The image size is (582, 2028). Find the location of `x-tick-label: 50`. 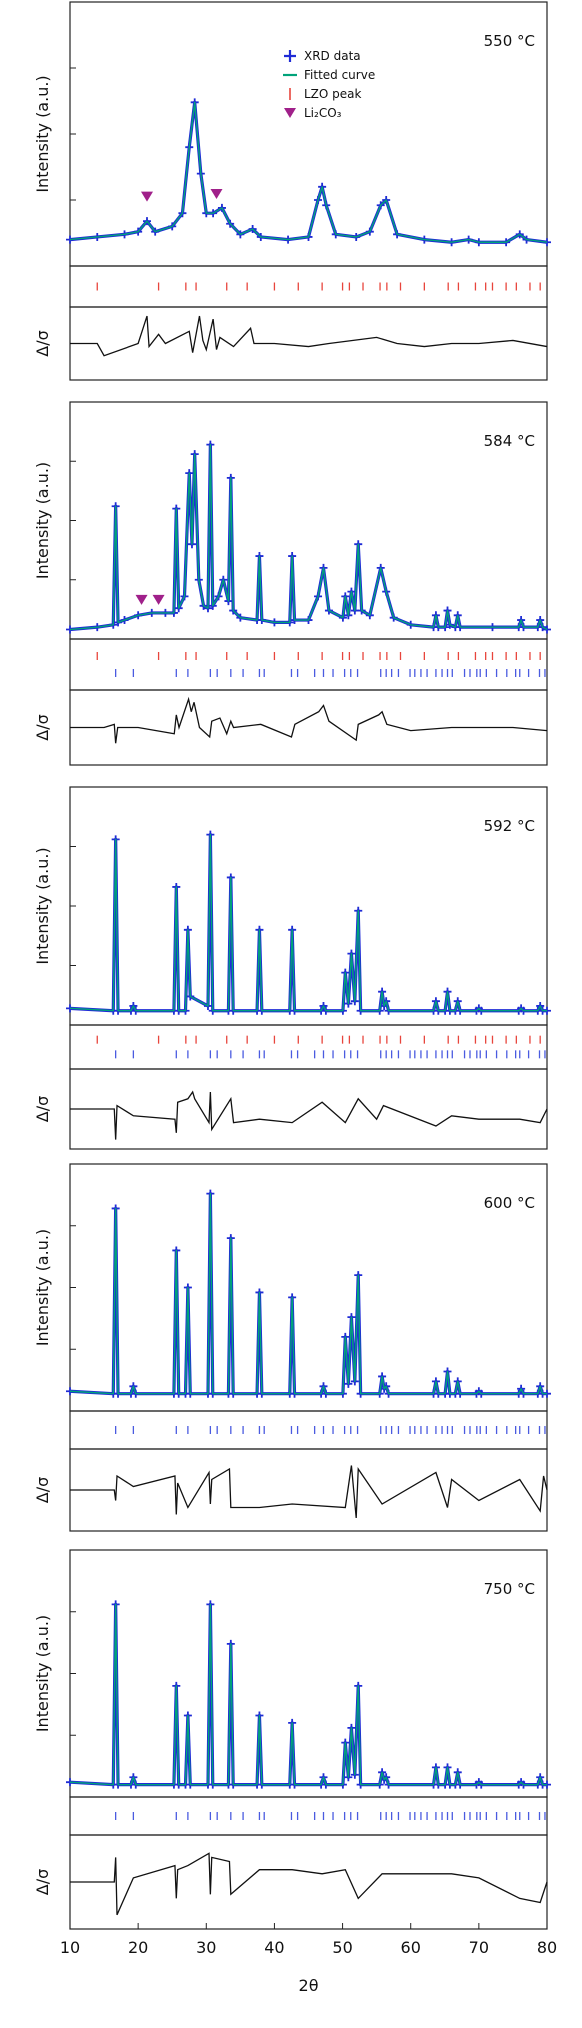

x-tick-label: 50 is located at coordinates (342, 1947).